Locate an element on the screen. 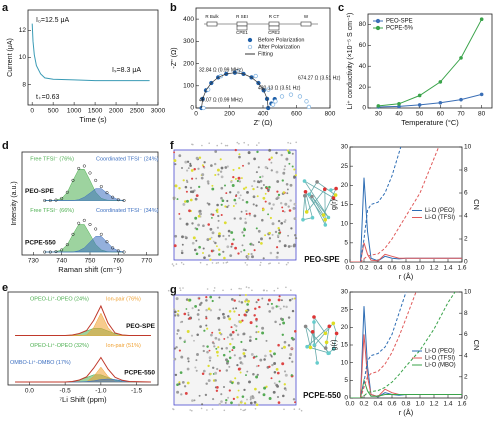 This screenshot has width=500, height=421. x-tick-label: 2000 is located at coordinates (116, 111).